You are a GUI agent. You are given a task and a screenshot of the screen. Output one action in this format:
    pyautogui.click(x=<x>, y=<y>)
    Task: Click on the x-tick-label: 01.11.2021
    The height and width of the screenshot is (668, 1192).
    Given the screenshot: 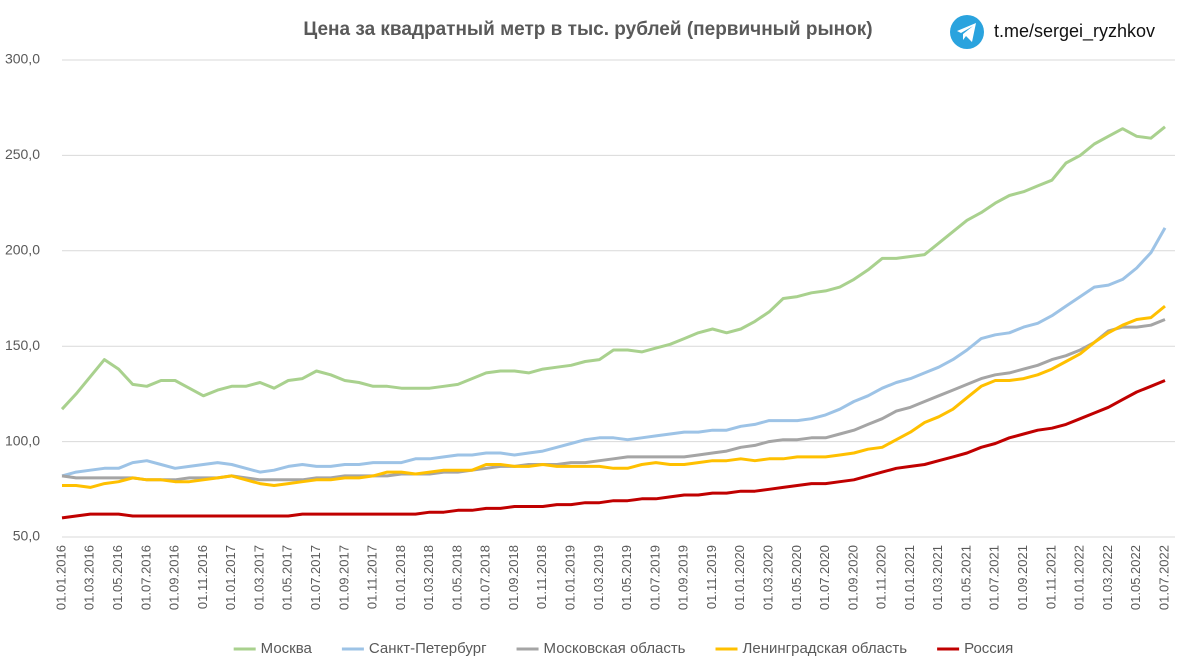 What is the action you would take?
    pyautogui.click(x=1050, y=577)
    